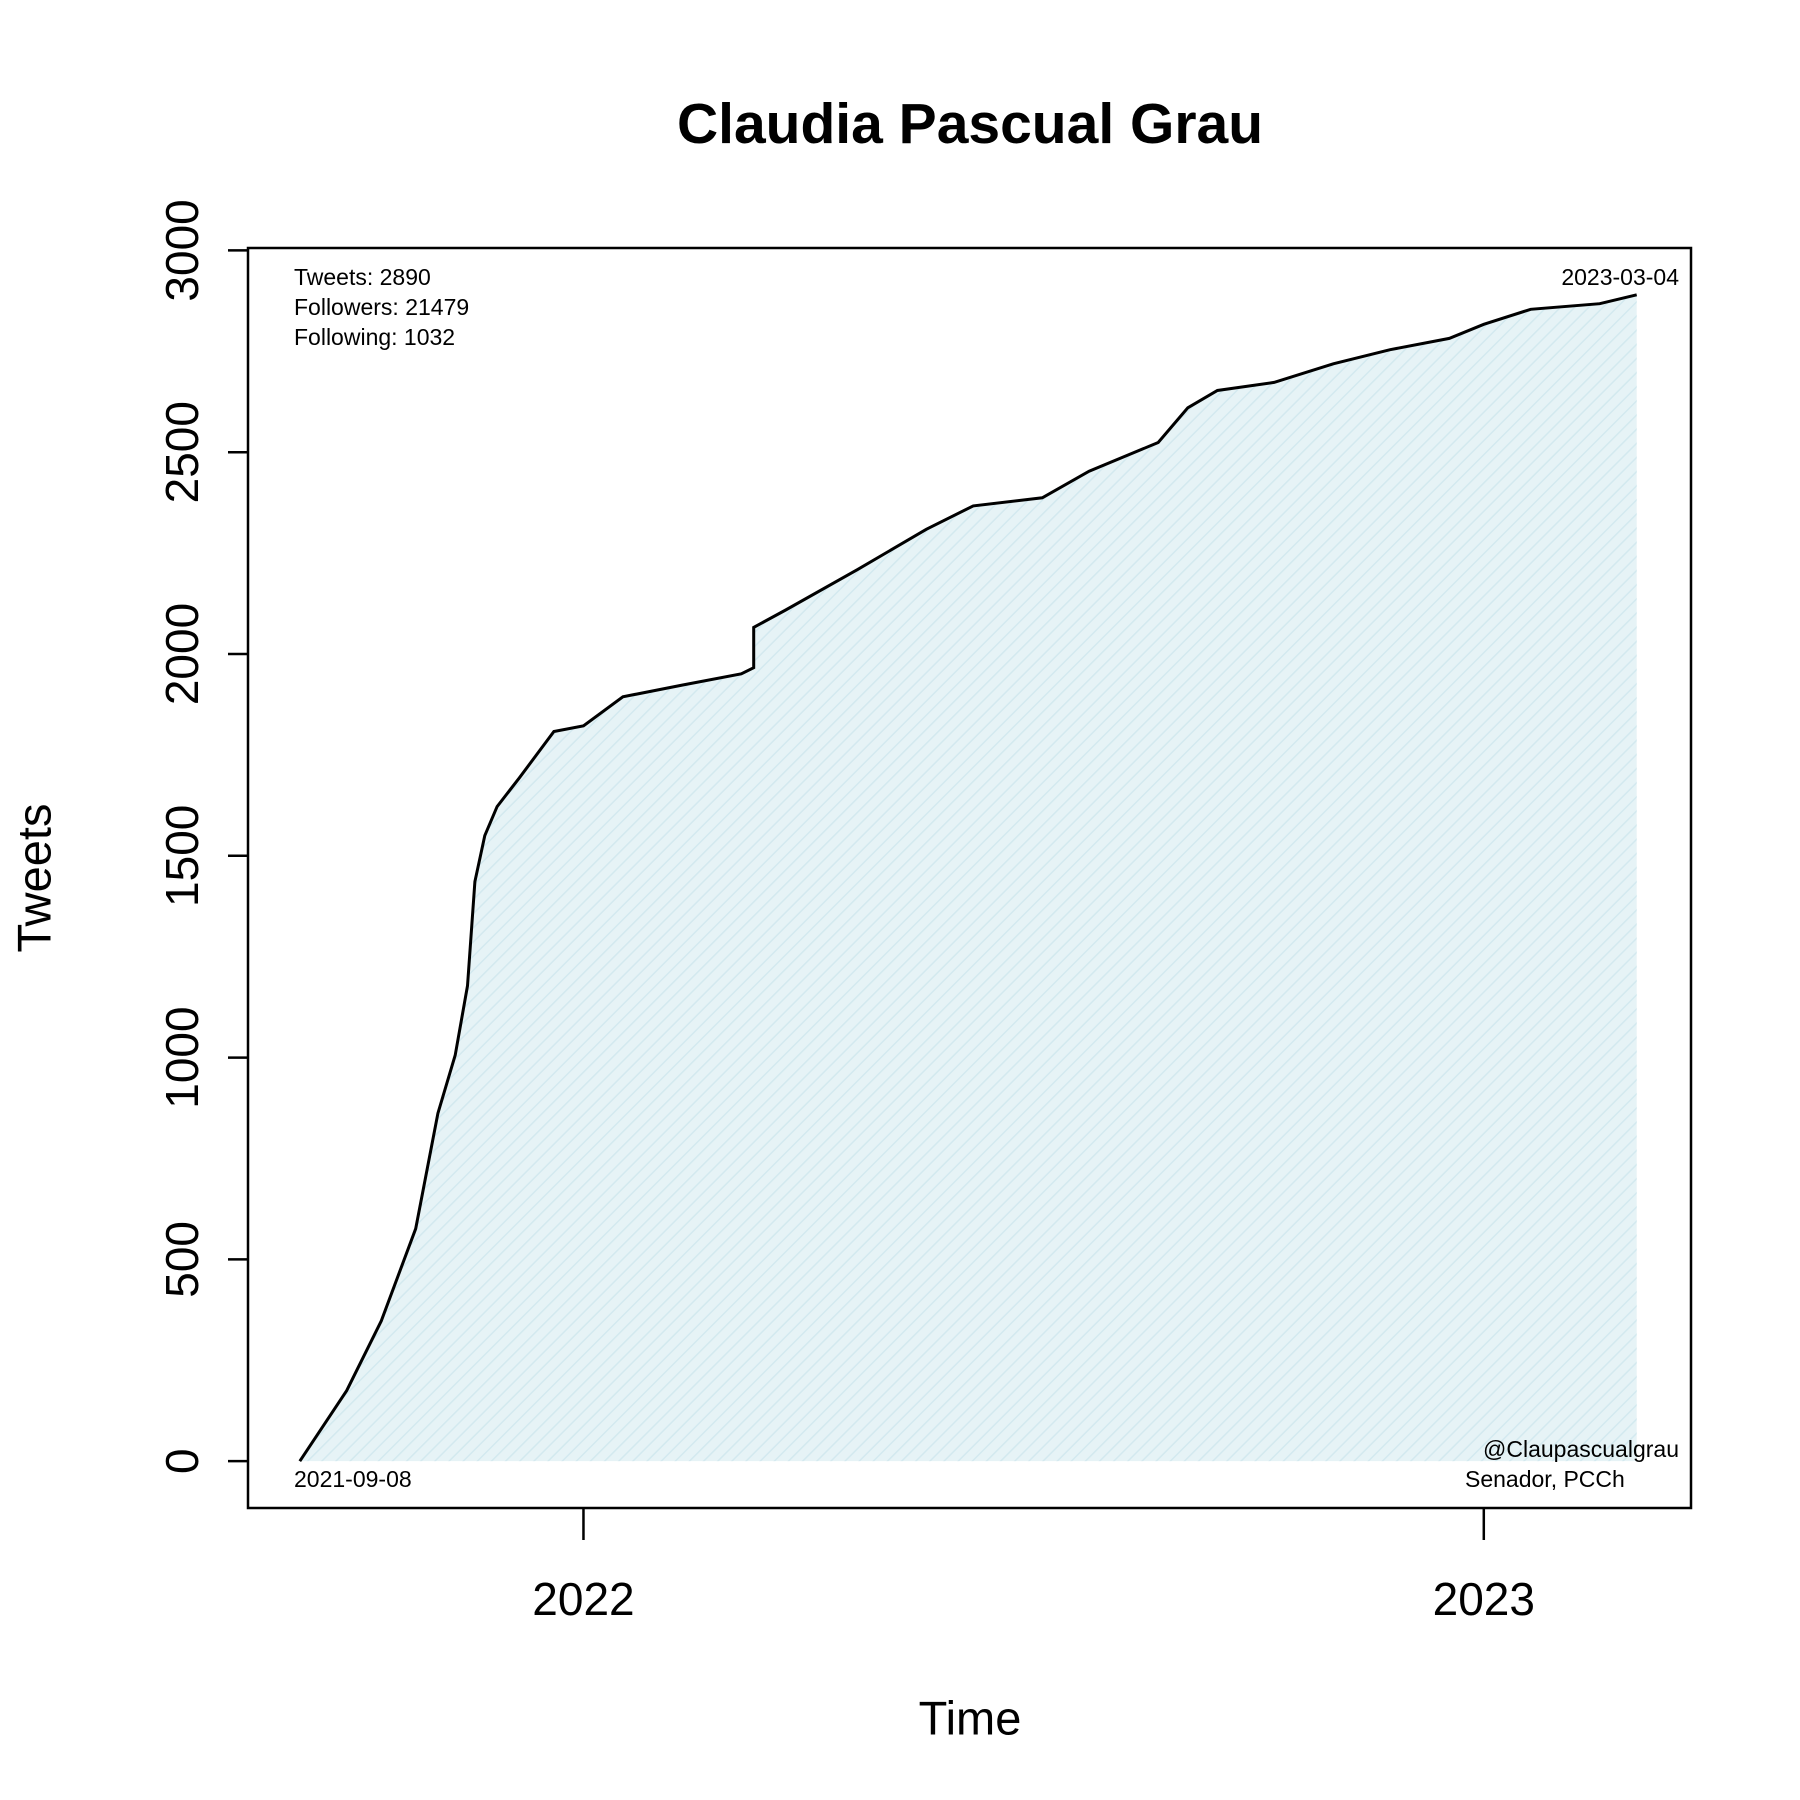 The image size is (1800, 1800). I want to click on start-date: 2021-09-08, so click(353, 1479).